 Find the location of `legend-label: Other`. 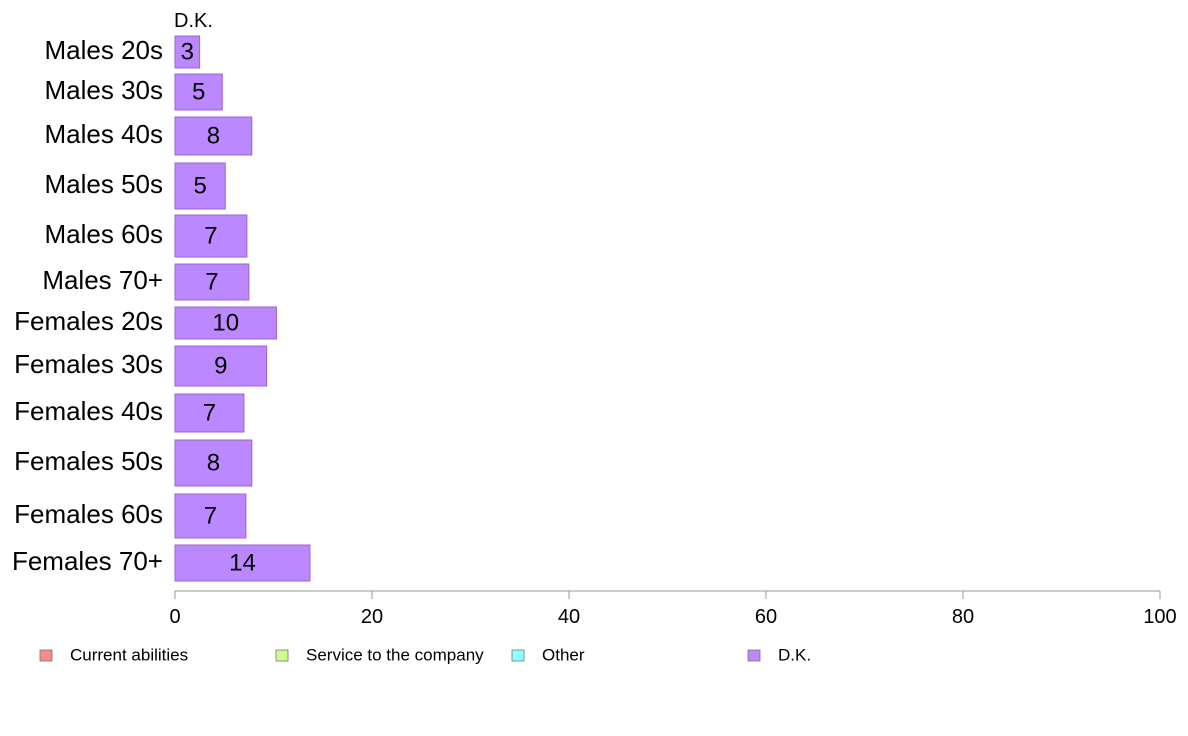

legend-label: Other is located at coordinates (563, 654).